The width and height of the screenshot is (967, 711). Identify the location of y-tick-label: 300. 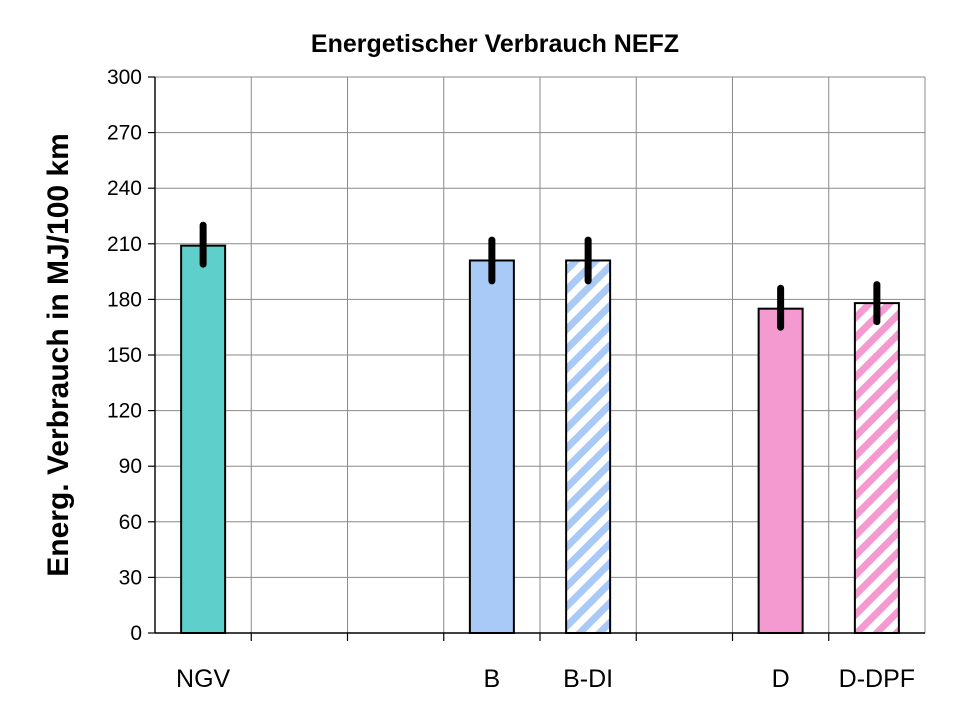
(124, 77).